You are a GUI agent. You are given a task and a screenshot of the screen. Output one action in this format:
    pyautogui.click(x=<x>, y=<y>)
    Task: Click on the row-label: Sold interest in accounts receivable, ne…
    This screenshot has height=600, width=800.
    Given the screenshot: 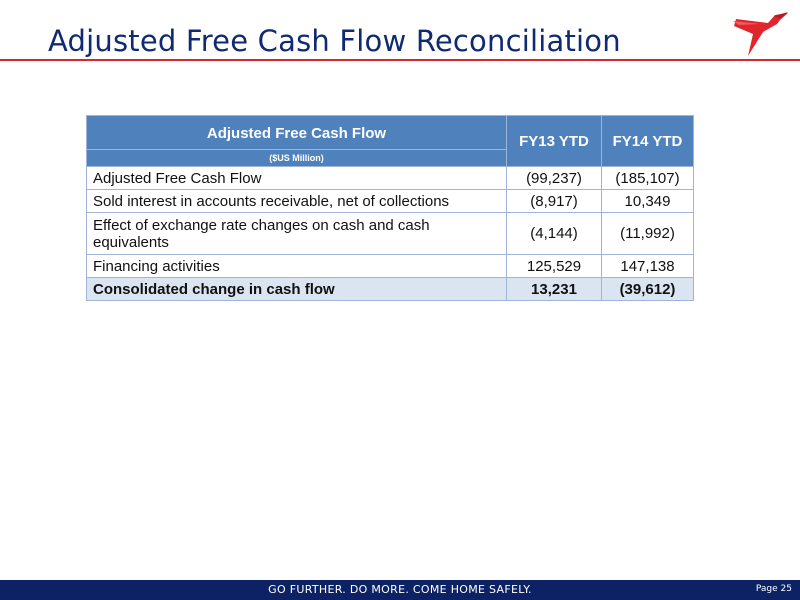 What is the action you would take?
    pyautogui.click(x=296, y=201)
    